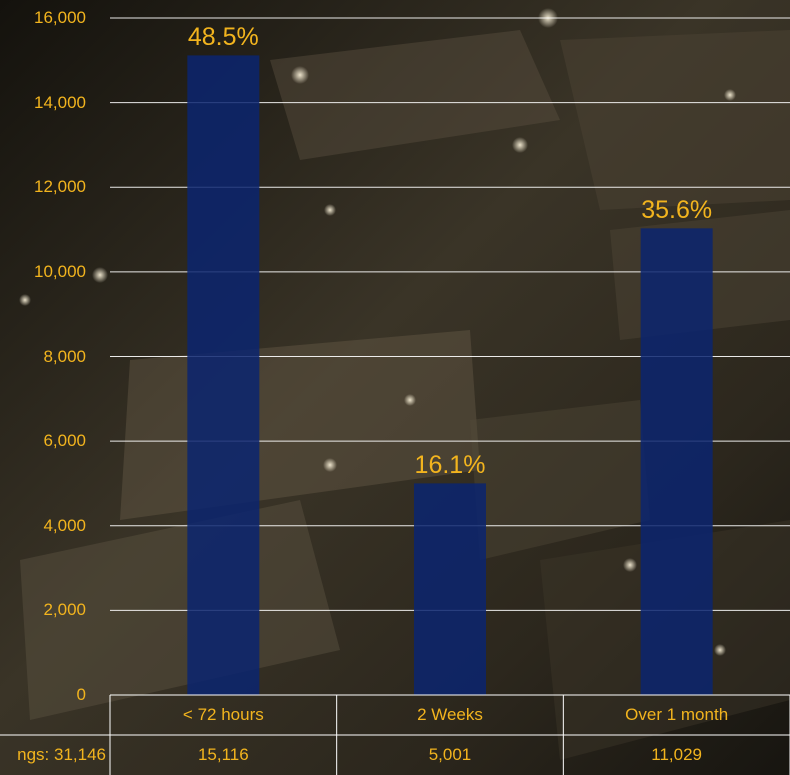 This screenshot has height=775, width=790. I want to click on bar-data-label: 35.6%, so click(677, 210).